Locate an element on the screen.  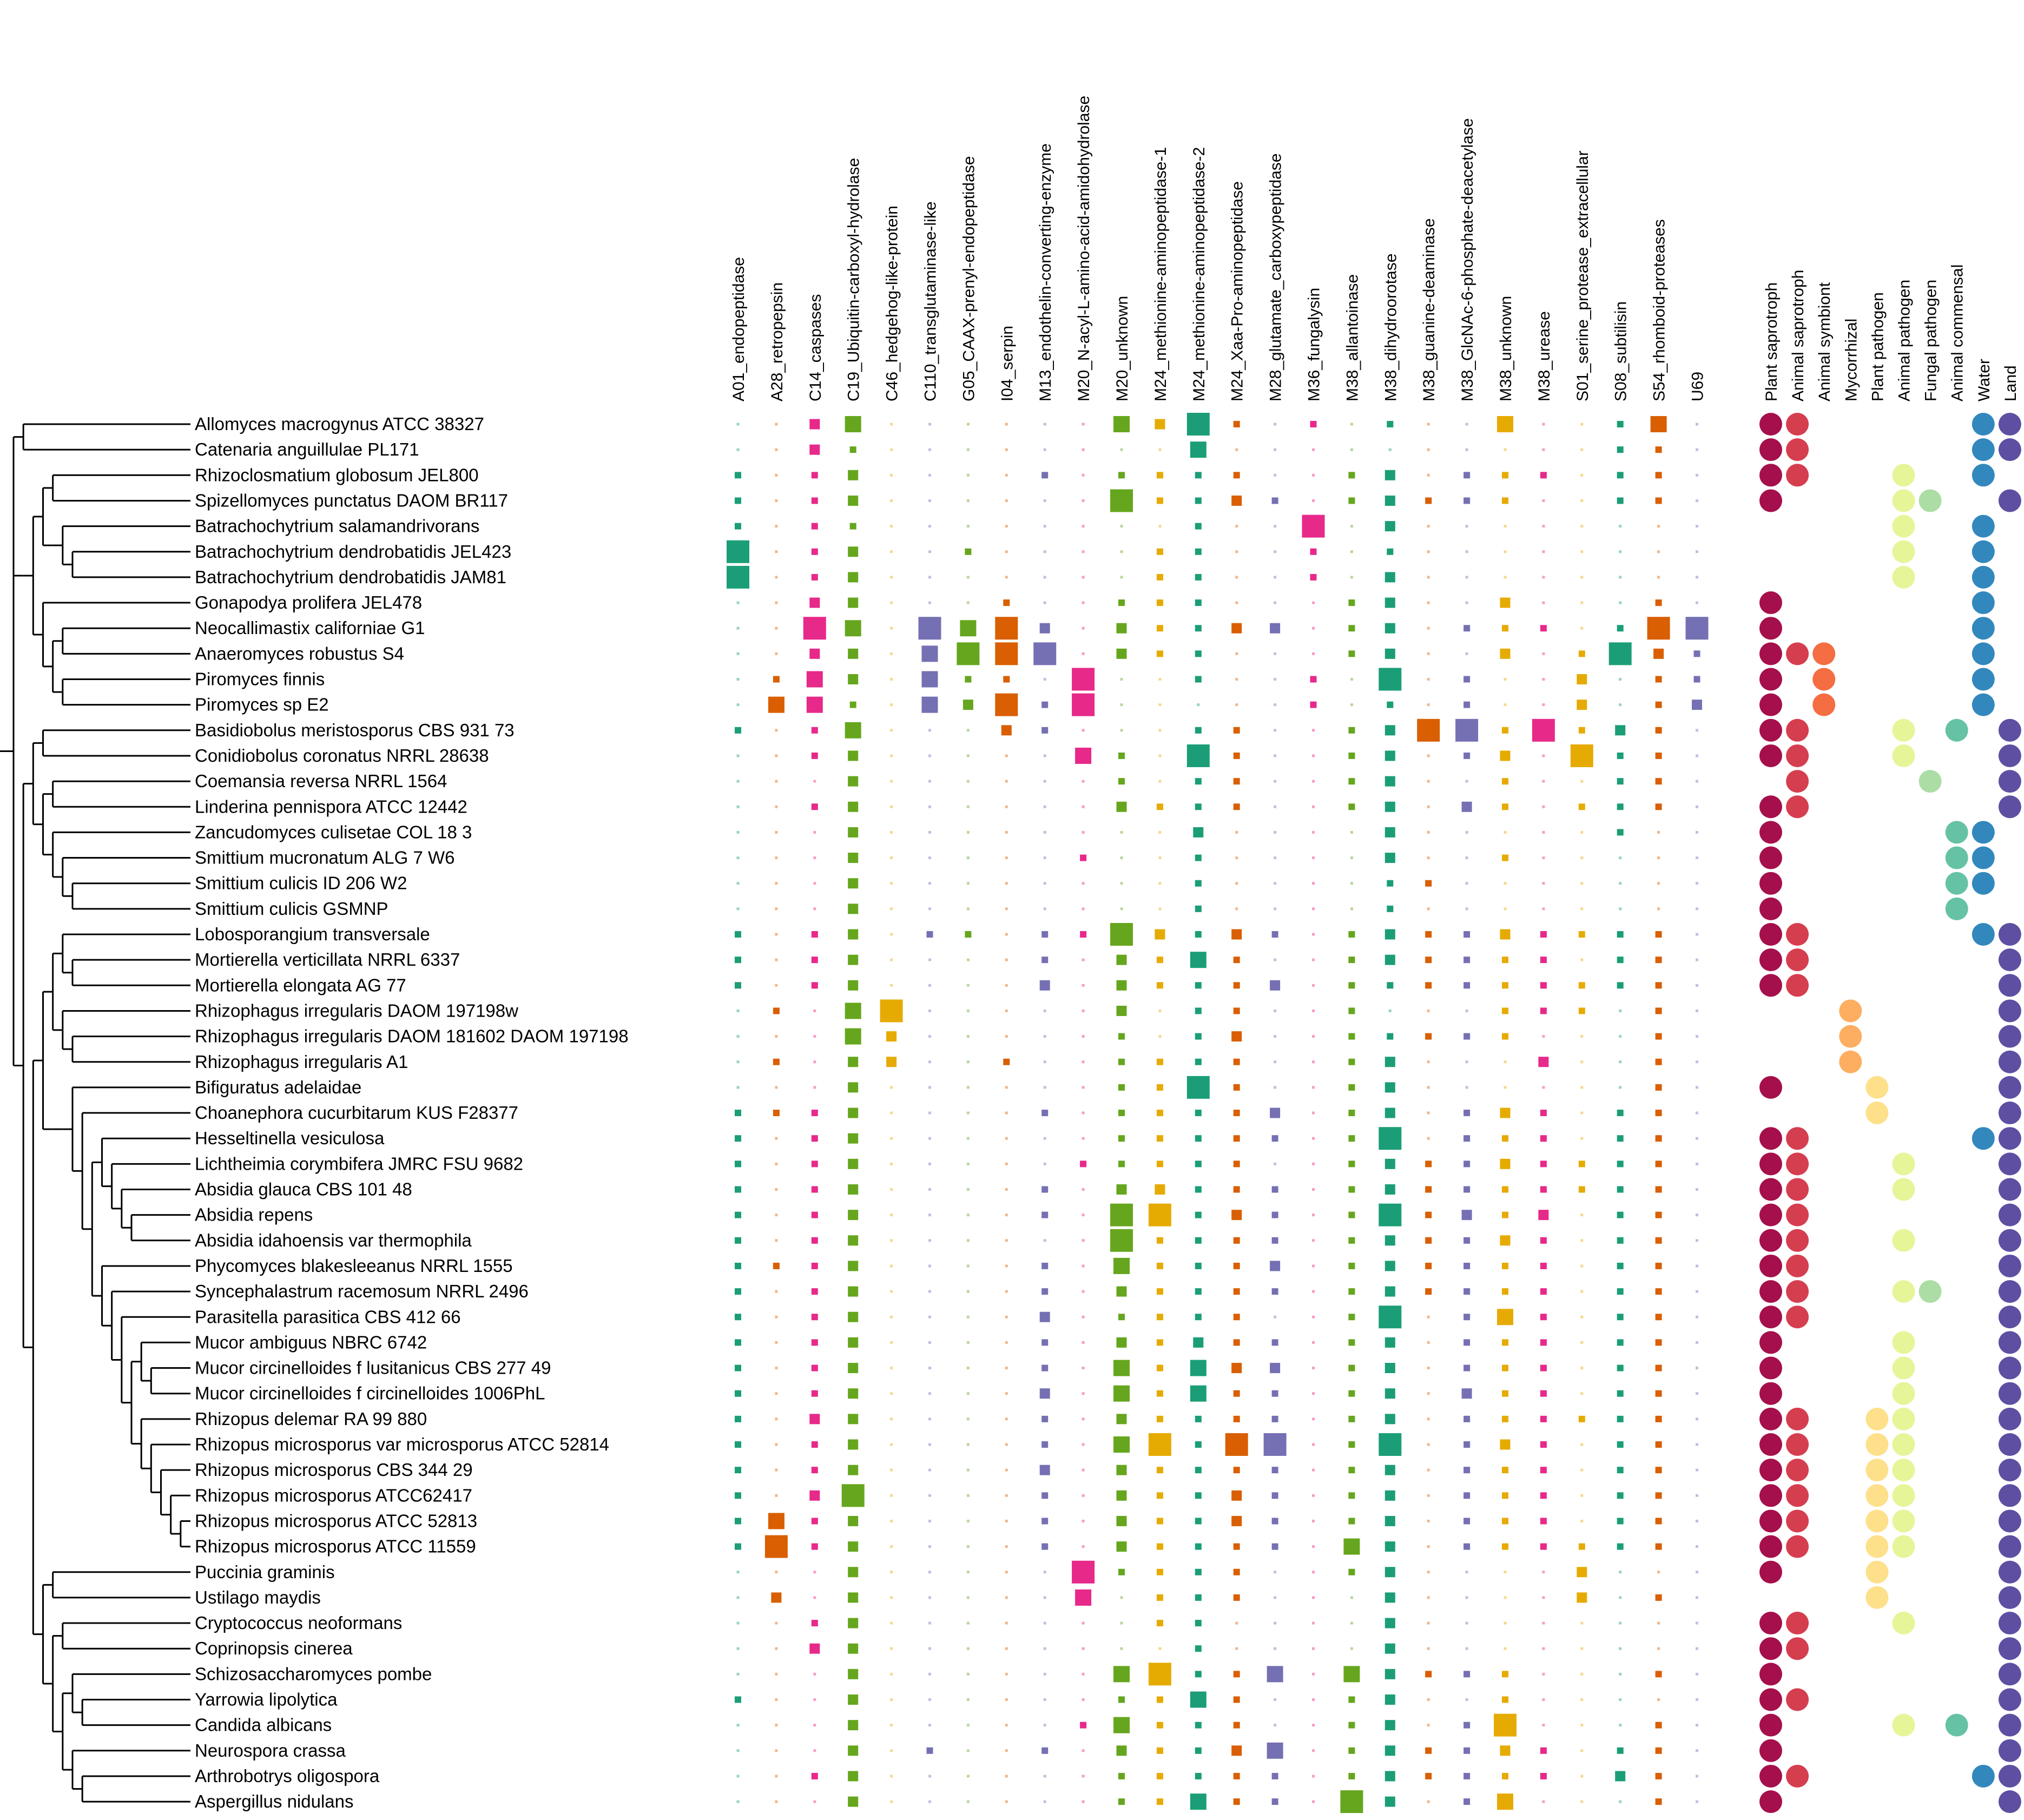
taxon-label: Piromyces finnis is located at coordinates (260, 679).